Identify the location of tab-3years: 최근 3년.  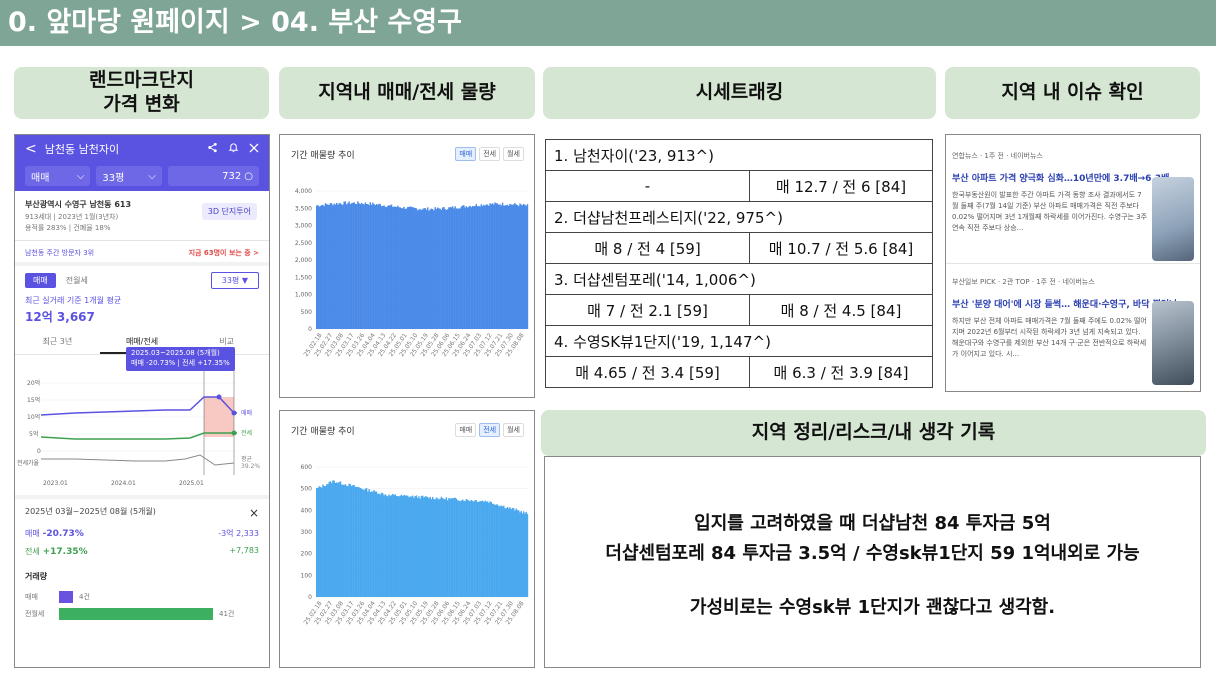
(57, 341).